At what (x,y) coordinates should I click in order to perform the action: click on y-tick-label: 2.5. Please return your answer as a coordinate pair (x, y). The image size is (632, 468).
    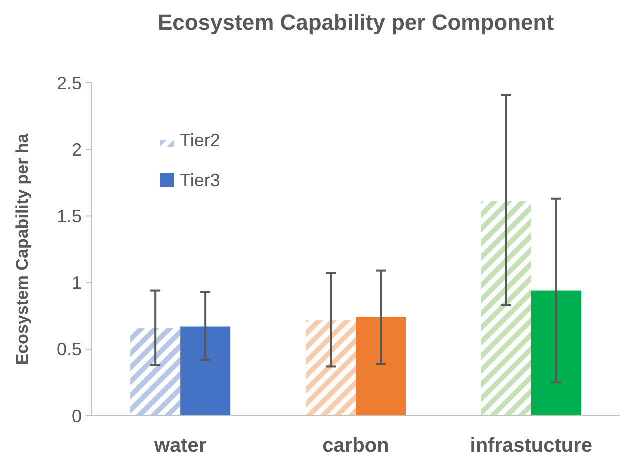
    Looking at the image, I should click on (69, 83).